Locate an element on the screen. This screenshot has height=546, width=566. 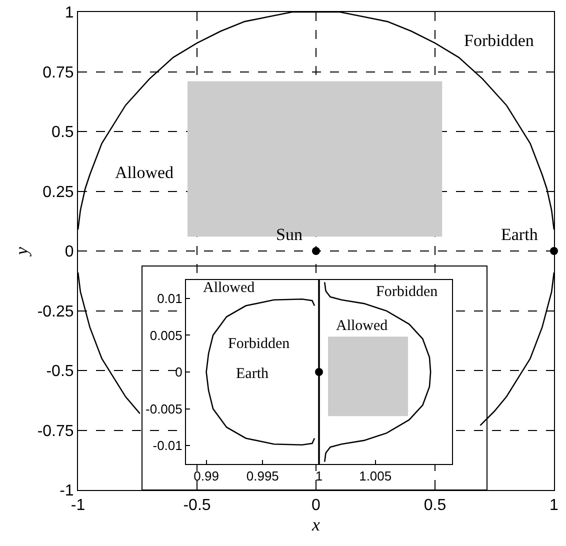
y-tick-label: 0.01 is located at coordinates (169, 298).